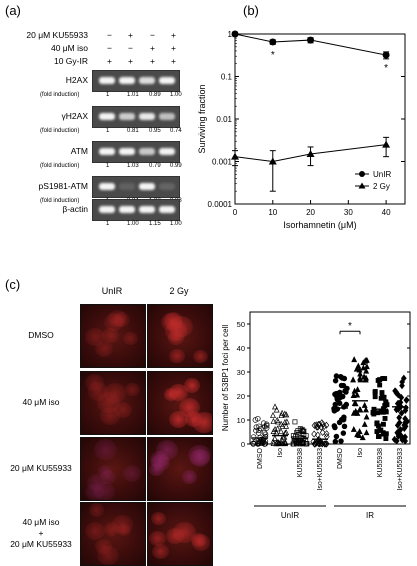 This screenshot has height=566, width=417. I want to click on row-label: 20 μM KU55933, so click(41, 468).